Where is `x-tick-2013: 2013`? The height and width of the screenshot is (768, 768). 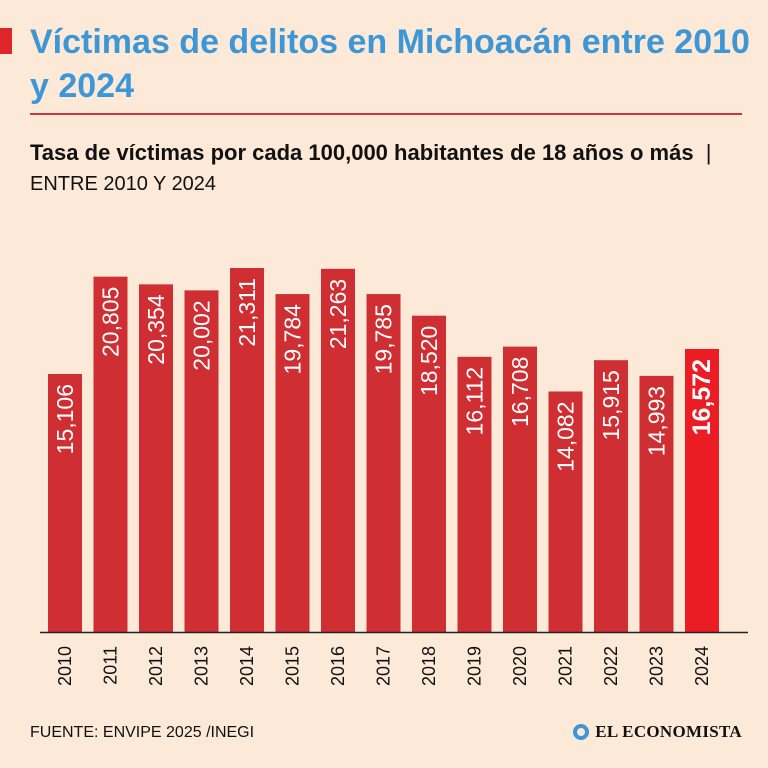 x-tick-2013: 2013 is located at coordinates (202, 666).